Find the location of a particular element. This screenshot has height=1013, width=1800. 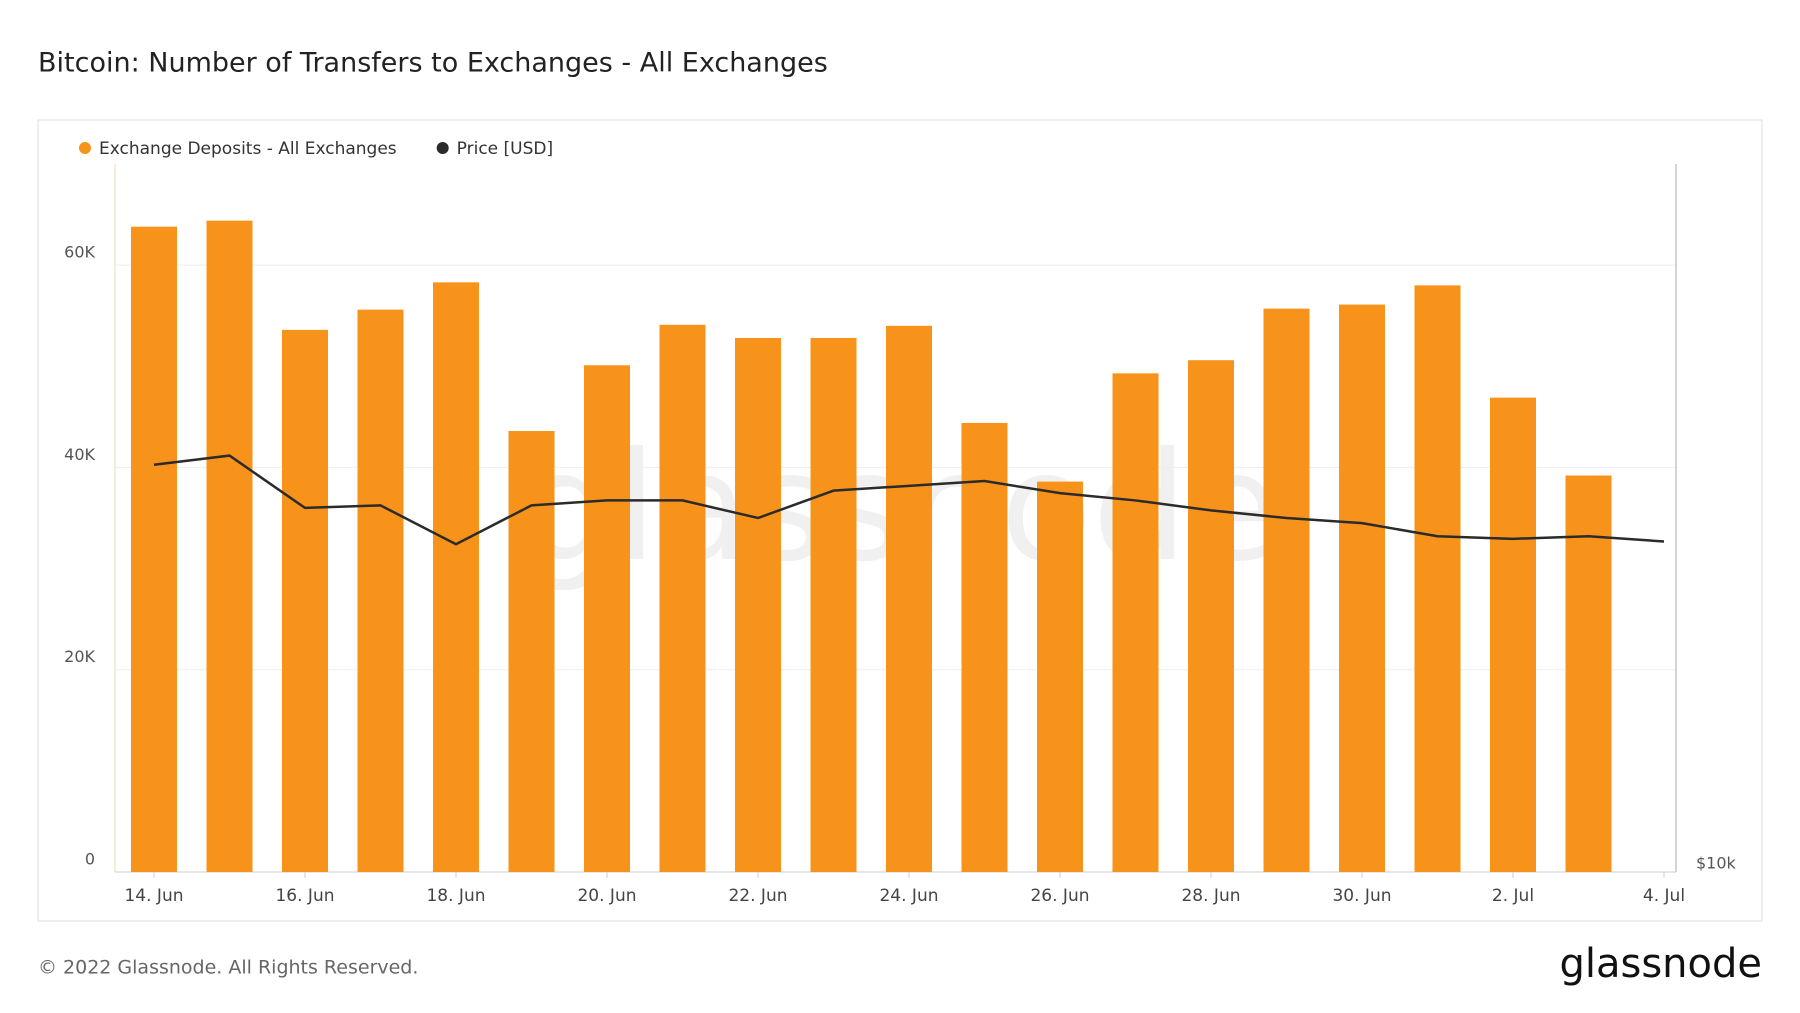

x-tick-label: 2. Jul is located at coordinates (1513, 896).